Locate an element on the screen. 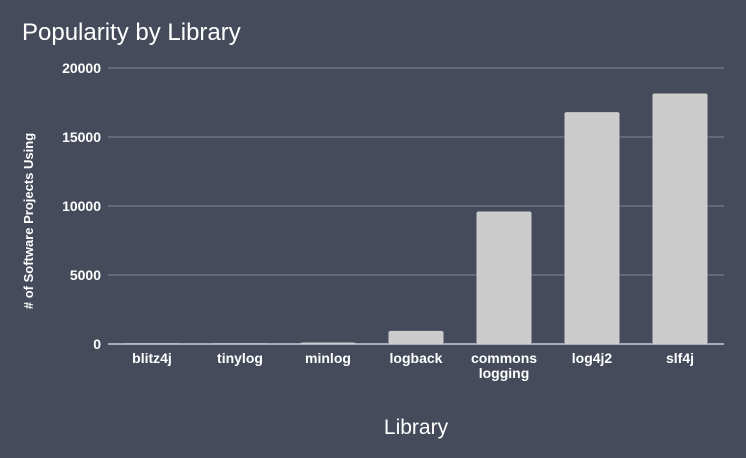  y-tick-label: 10000 is located at coordinates (81, 206).